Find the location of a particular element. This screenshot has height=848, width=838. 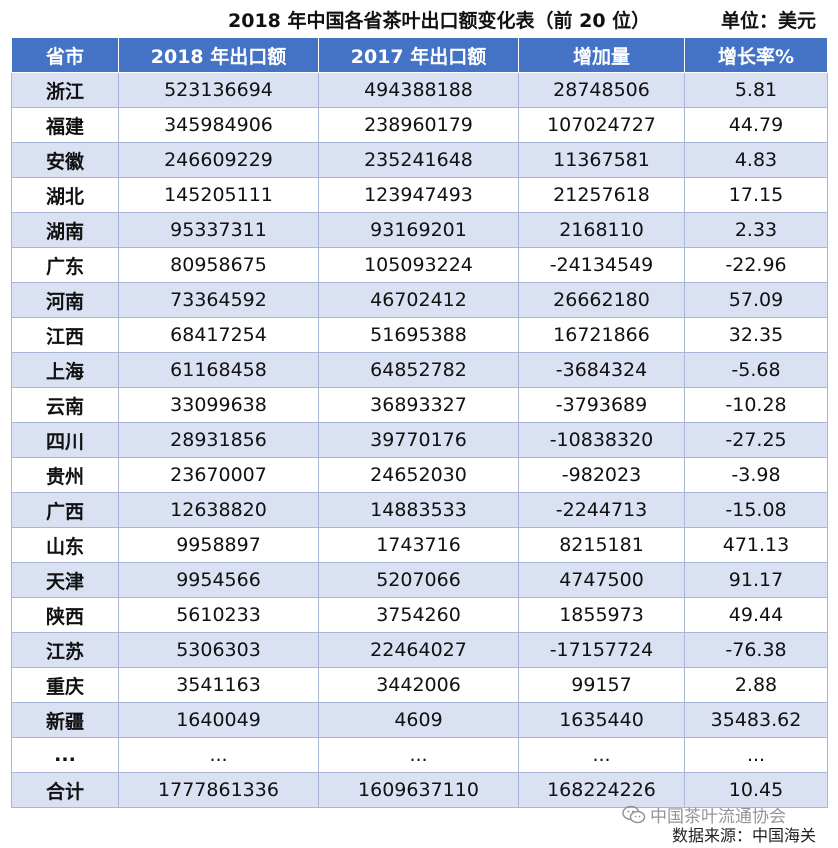

growth-rate-cell: -22.96 is located at coordinates (756, 265).